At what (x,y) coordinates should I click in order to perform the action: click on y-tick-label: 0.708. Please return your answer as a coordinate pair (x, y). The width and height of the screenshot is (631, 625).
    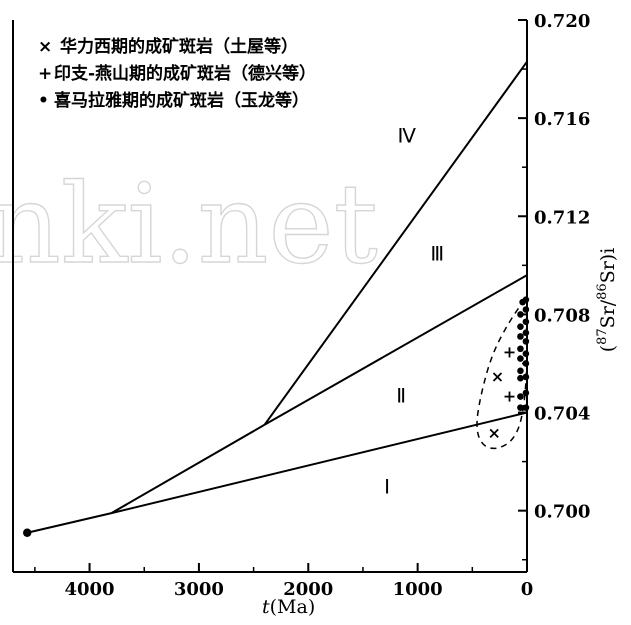
    Looking at the image, I should click on (562, 315).